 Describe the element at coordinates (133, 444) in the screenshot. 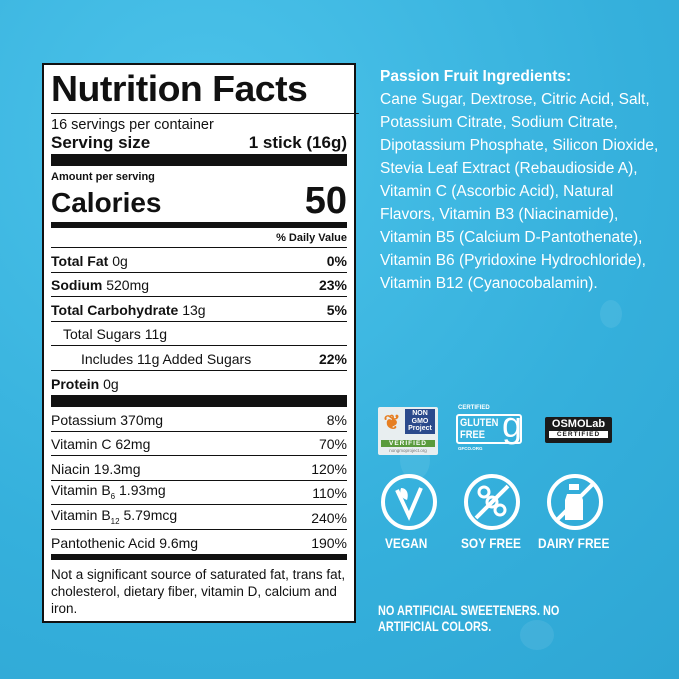

I see `nutrient-amount: 62mg` at that location.